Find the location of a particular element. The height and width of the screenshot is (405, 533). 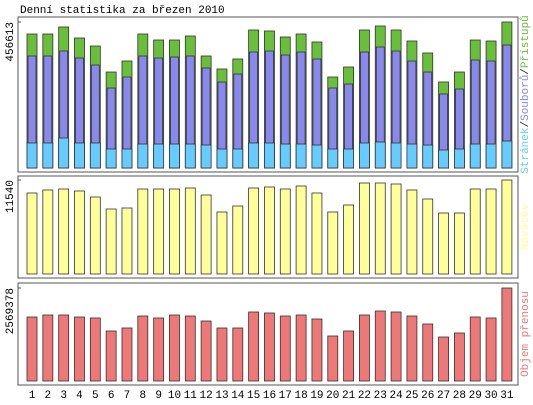

legend: Návštěv is located at coordinates (526, 227).